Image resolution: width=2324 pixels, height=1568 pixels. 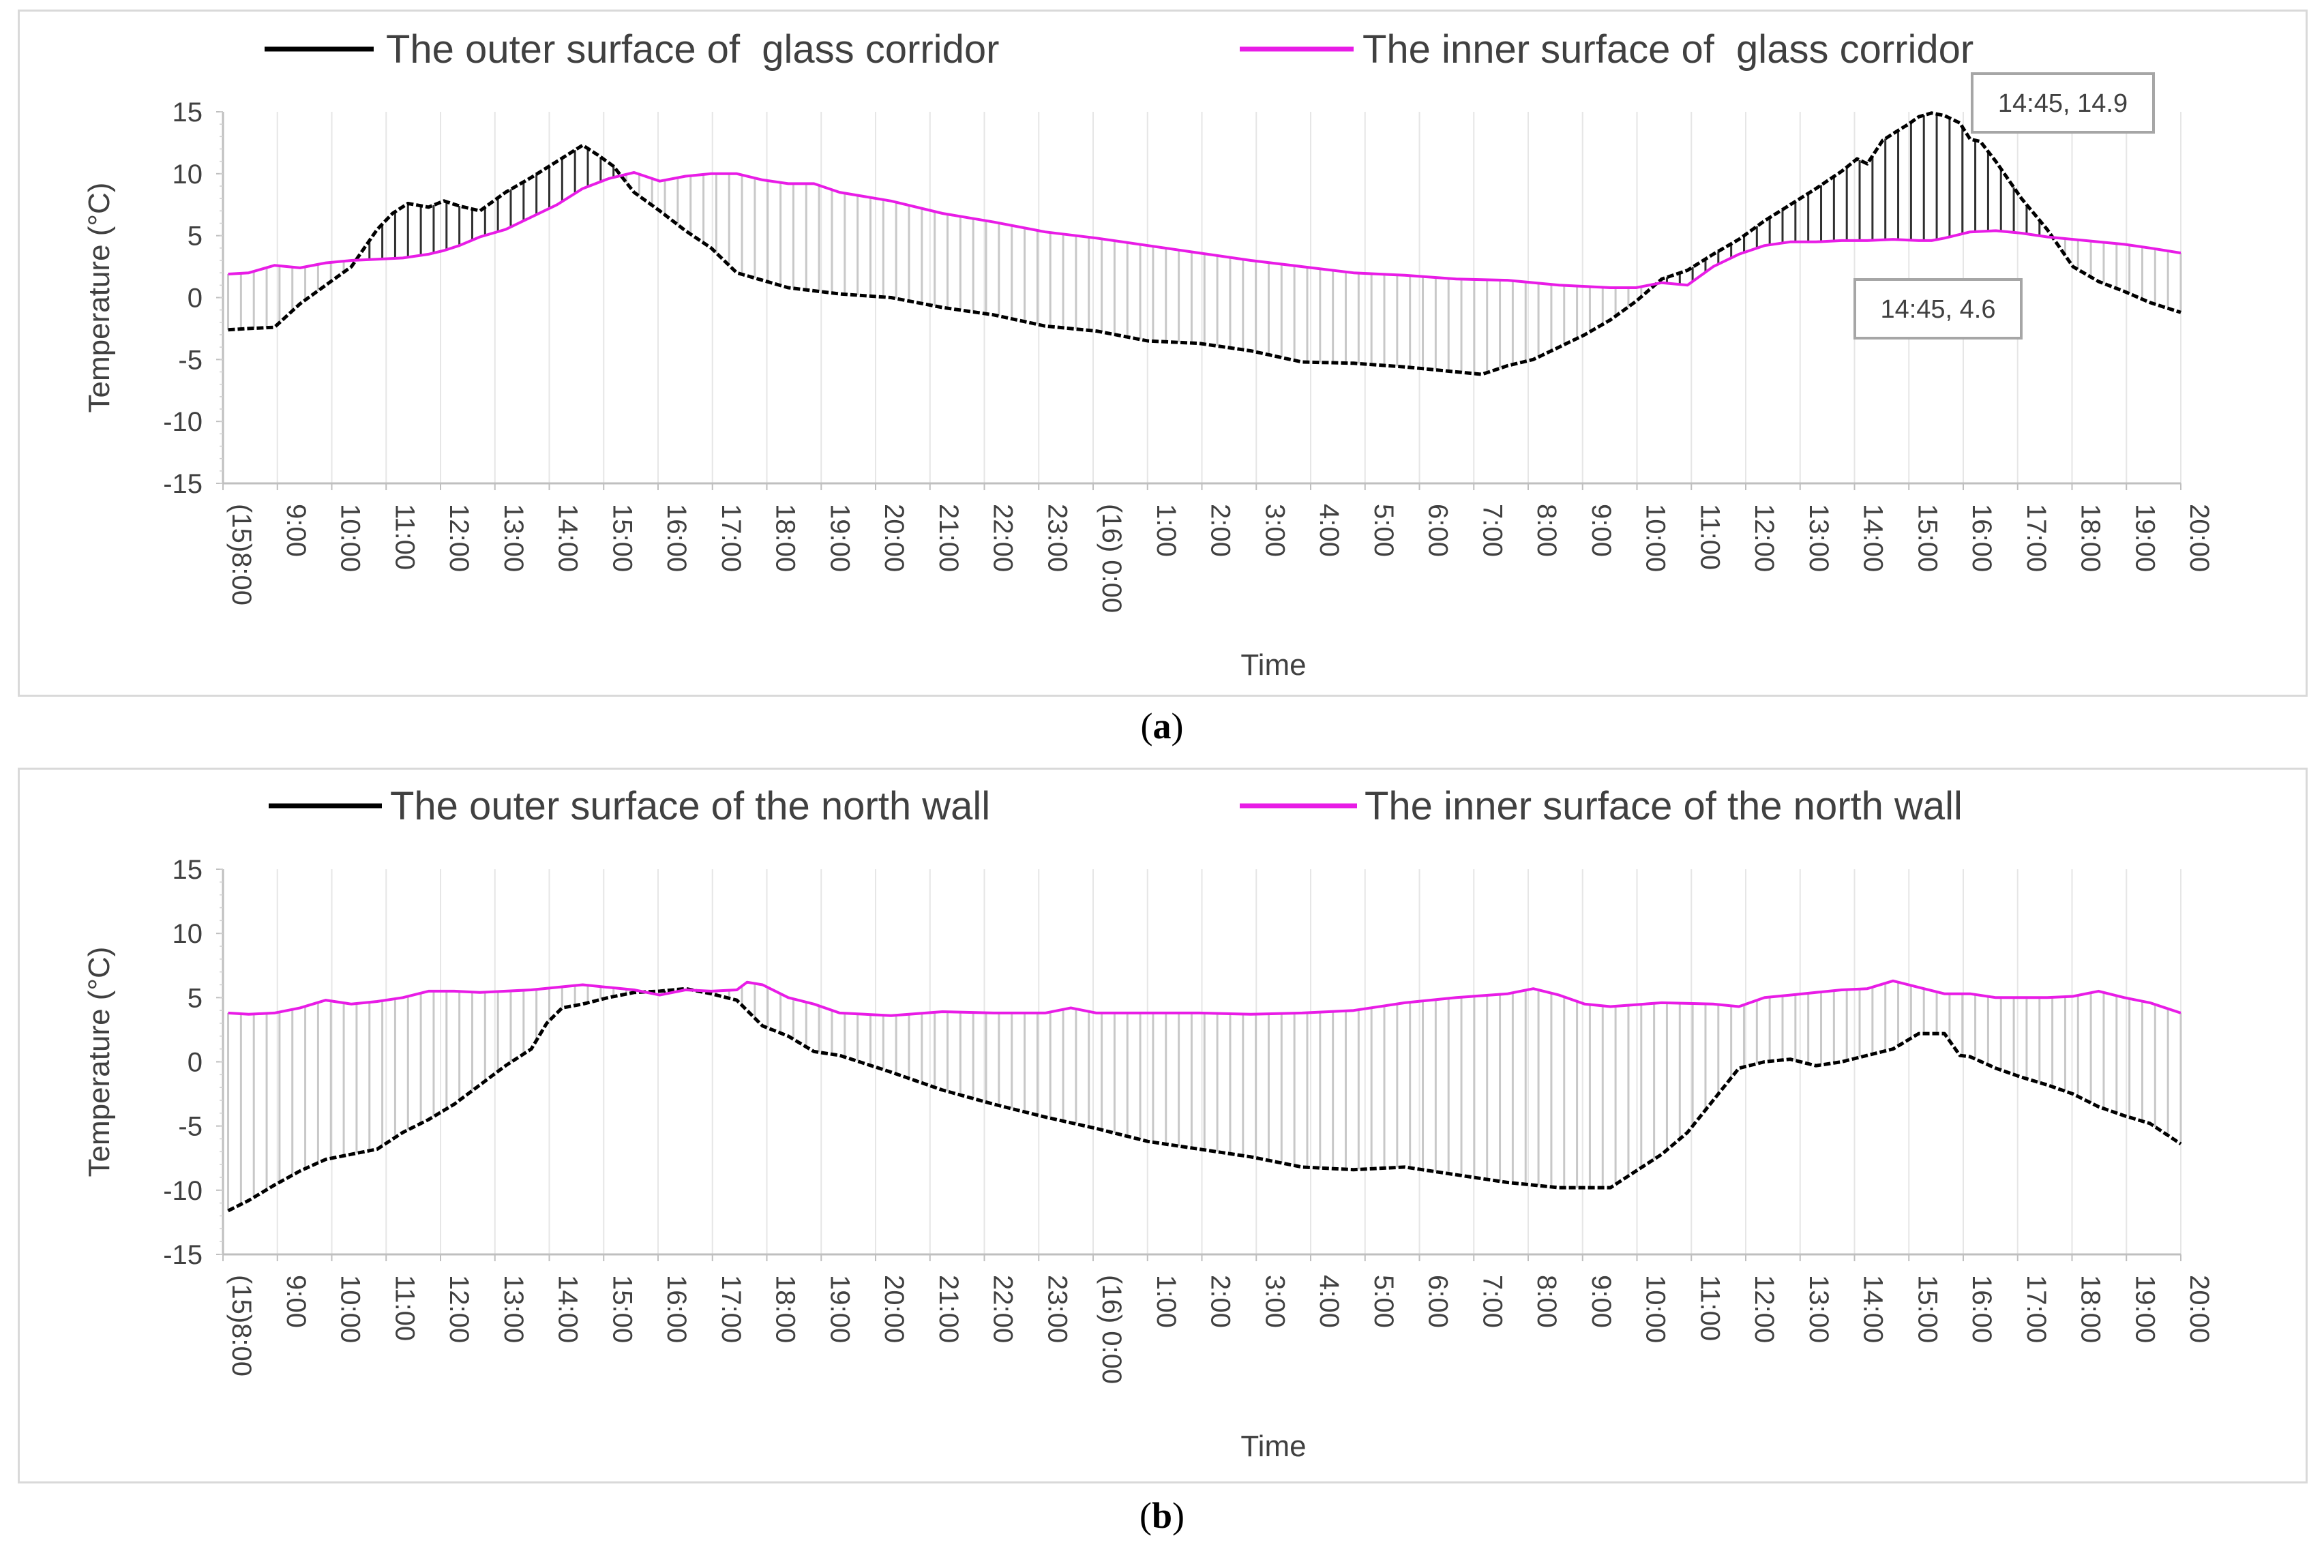 I want to click on panel-b-letter: b, so click(x=1162, y=1516).